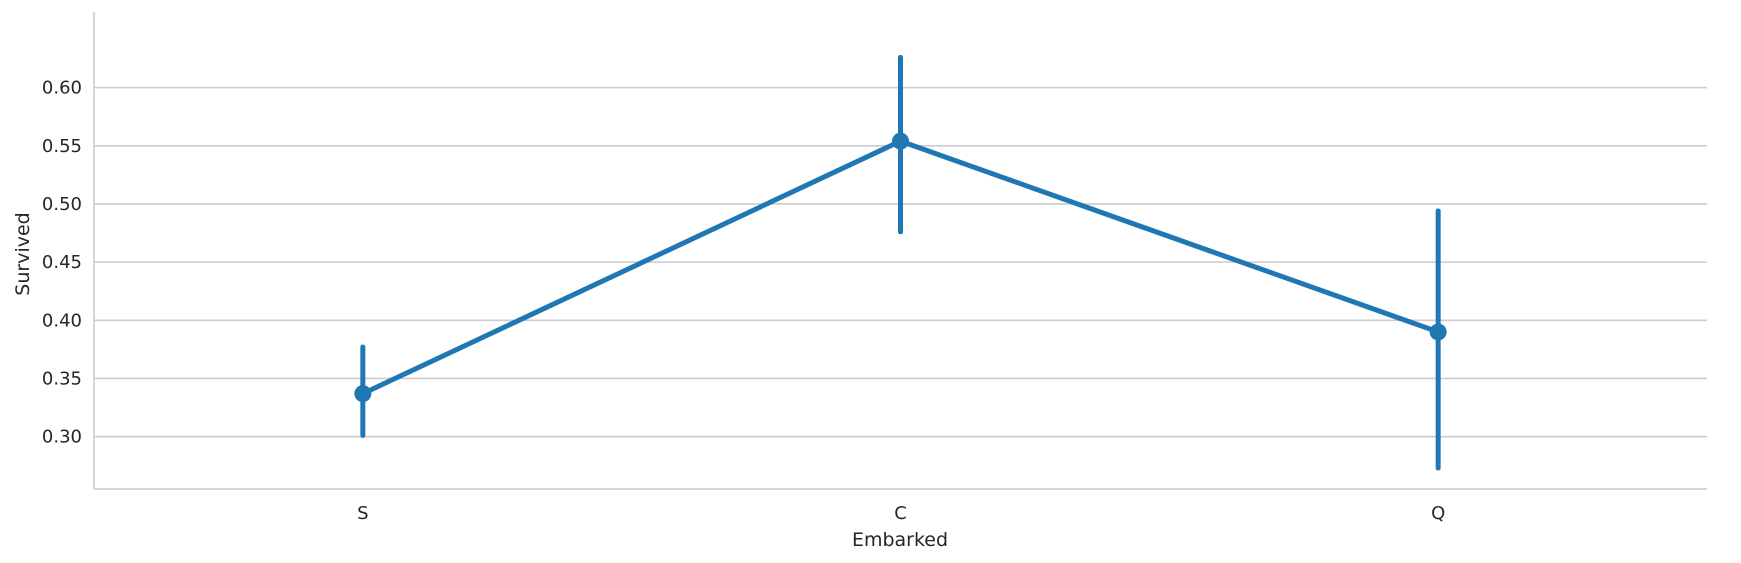  Describe the element at coordinates (362, 513) in the screenshot. I see `x-tick-label: S` at that location.